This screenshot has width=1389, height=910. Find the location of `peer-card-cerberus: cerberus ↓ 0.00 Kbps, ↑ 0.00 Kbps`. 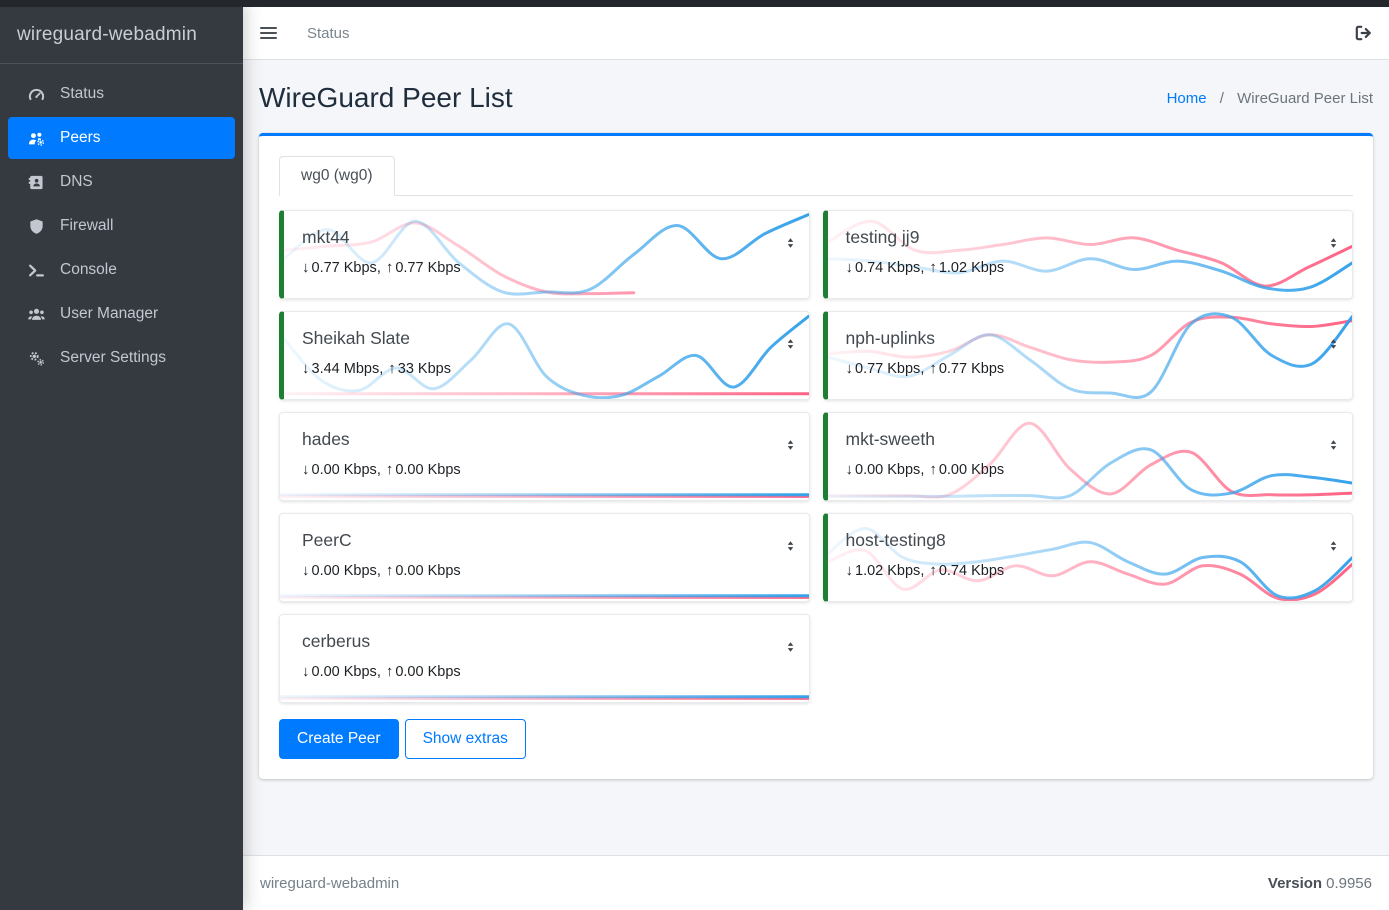

peer-card-cerberus: cerberus ↓ 0.00 Kbps, ↑ 0.00 Kbps is located at coordinates (544, 658).